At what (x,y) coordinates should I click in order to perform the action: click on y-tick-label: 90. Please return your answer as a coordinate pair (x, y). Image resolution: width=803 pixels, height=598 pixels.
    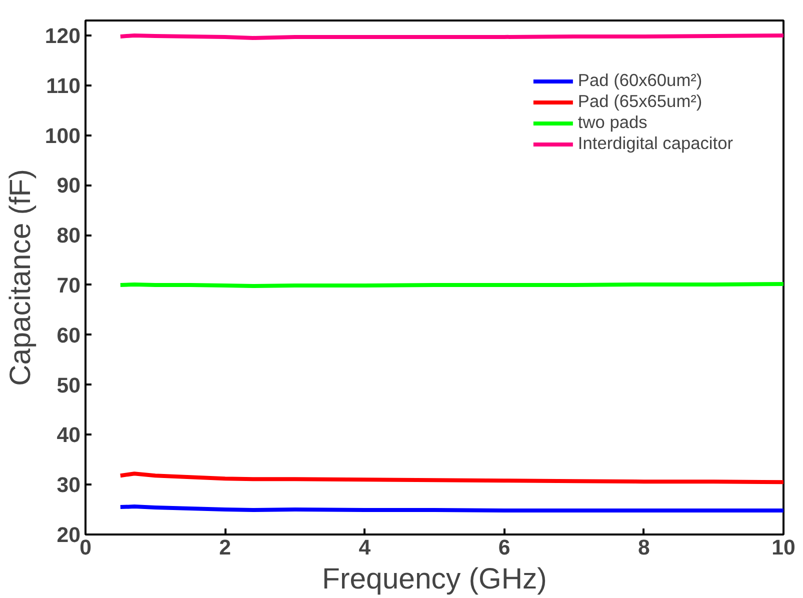
    Looking at the image, I should click on (68, 186).